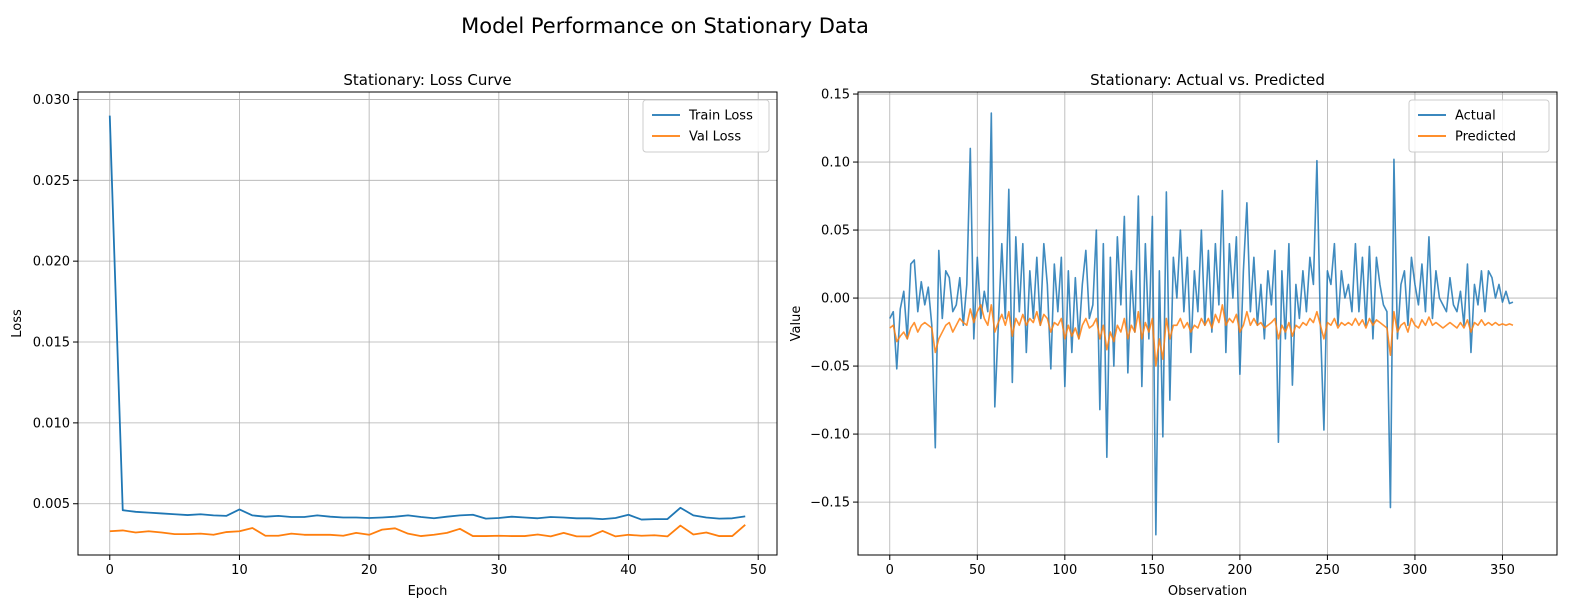 The image size is (1590, 616). What do you see at coordinates (239, 570) in the screenshot?
I see `x-tick-label: 10` at bounding box center [239, 570].